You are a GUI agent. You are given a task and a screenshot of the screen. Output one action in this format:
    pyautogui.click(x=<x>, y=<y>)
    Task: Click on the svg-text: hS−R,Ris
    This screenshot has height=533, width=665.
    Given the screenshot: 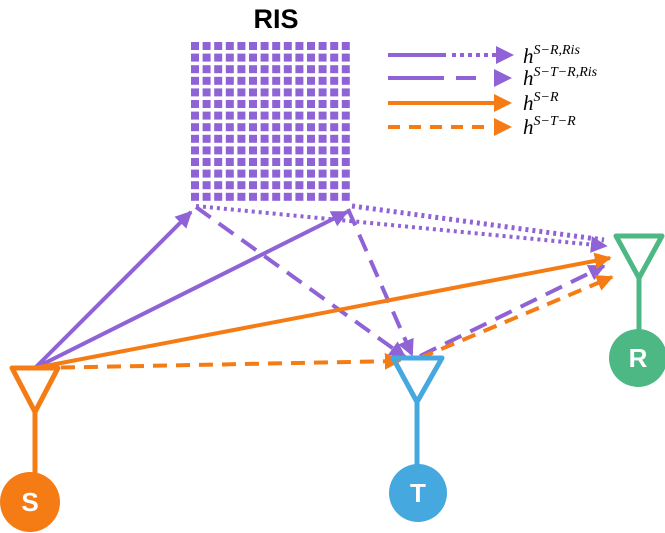 What is the action you would take?
    pyautogui.click(x=551, y=55)
    